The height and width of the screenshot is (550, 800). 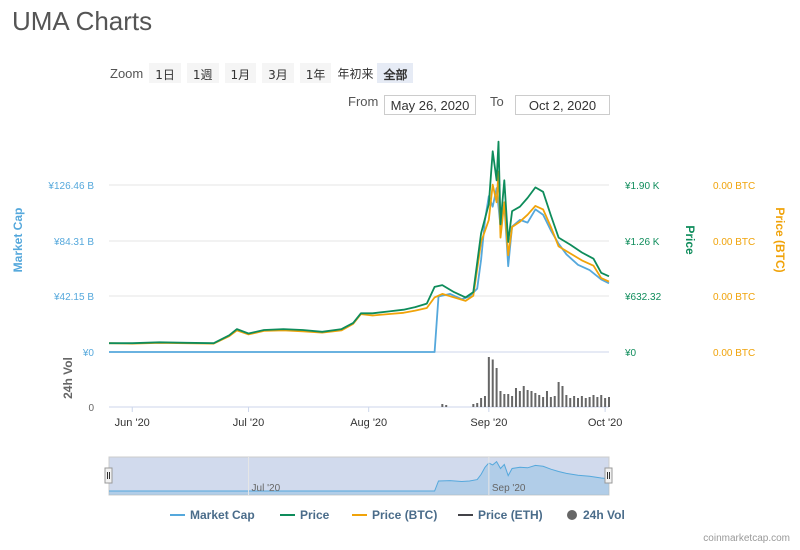 I want to click on legend-label: Price (BTC), so click(x=404, y=515).